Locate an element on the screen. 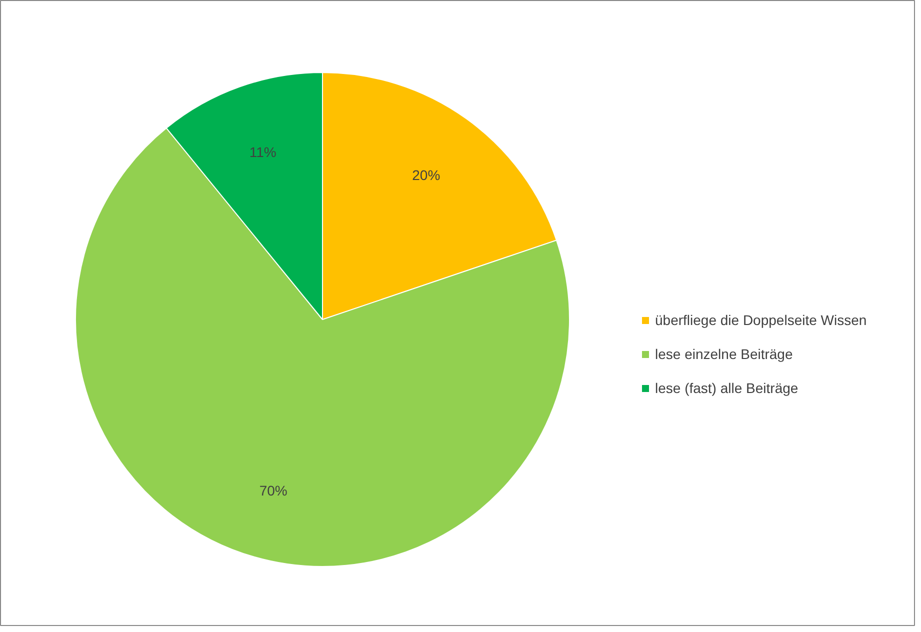  legend-label: überfliege die Doppelseite Wissen is located at coordinates (761, 320).